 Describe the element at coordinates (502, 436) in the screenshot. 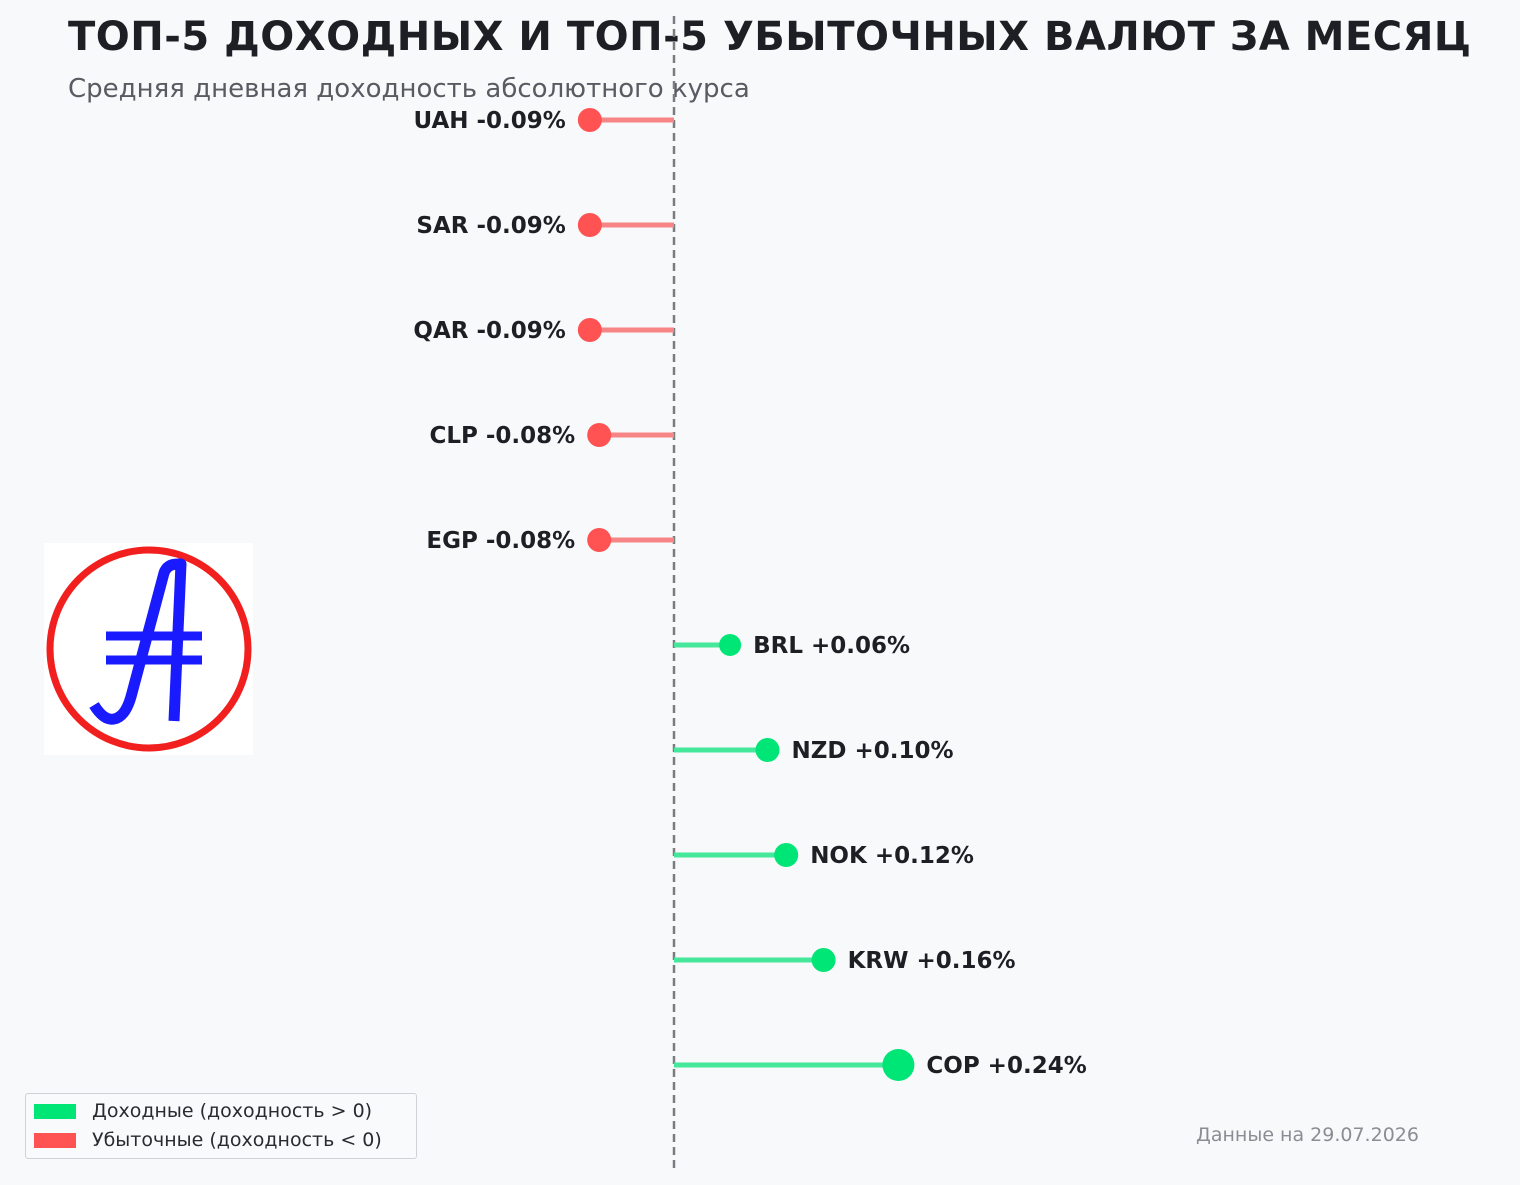

I see `data-label-clp: CLP -0.08%` at that location.